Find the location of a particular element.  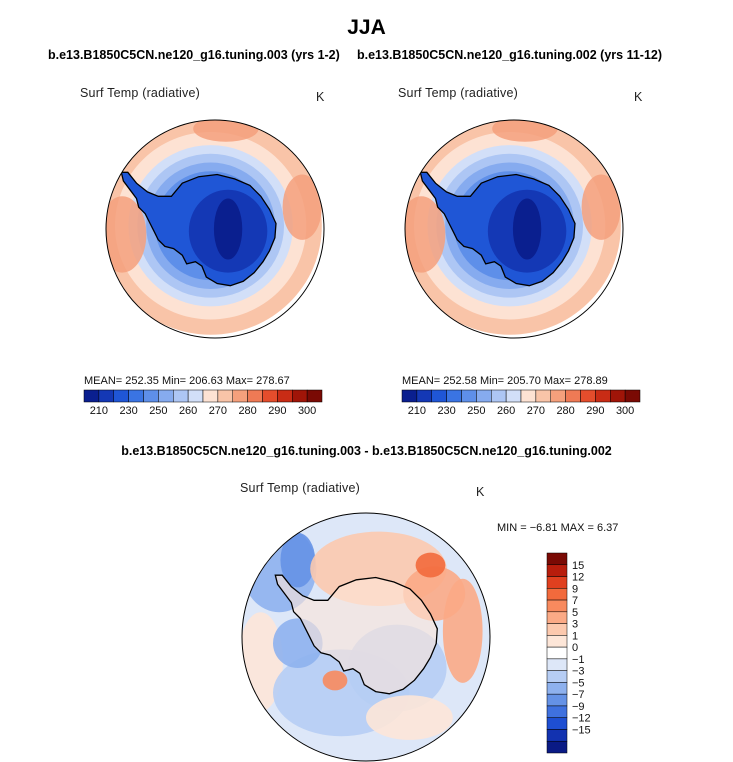

panel-1-units: K is located at coordinates (320, 97).